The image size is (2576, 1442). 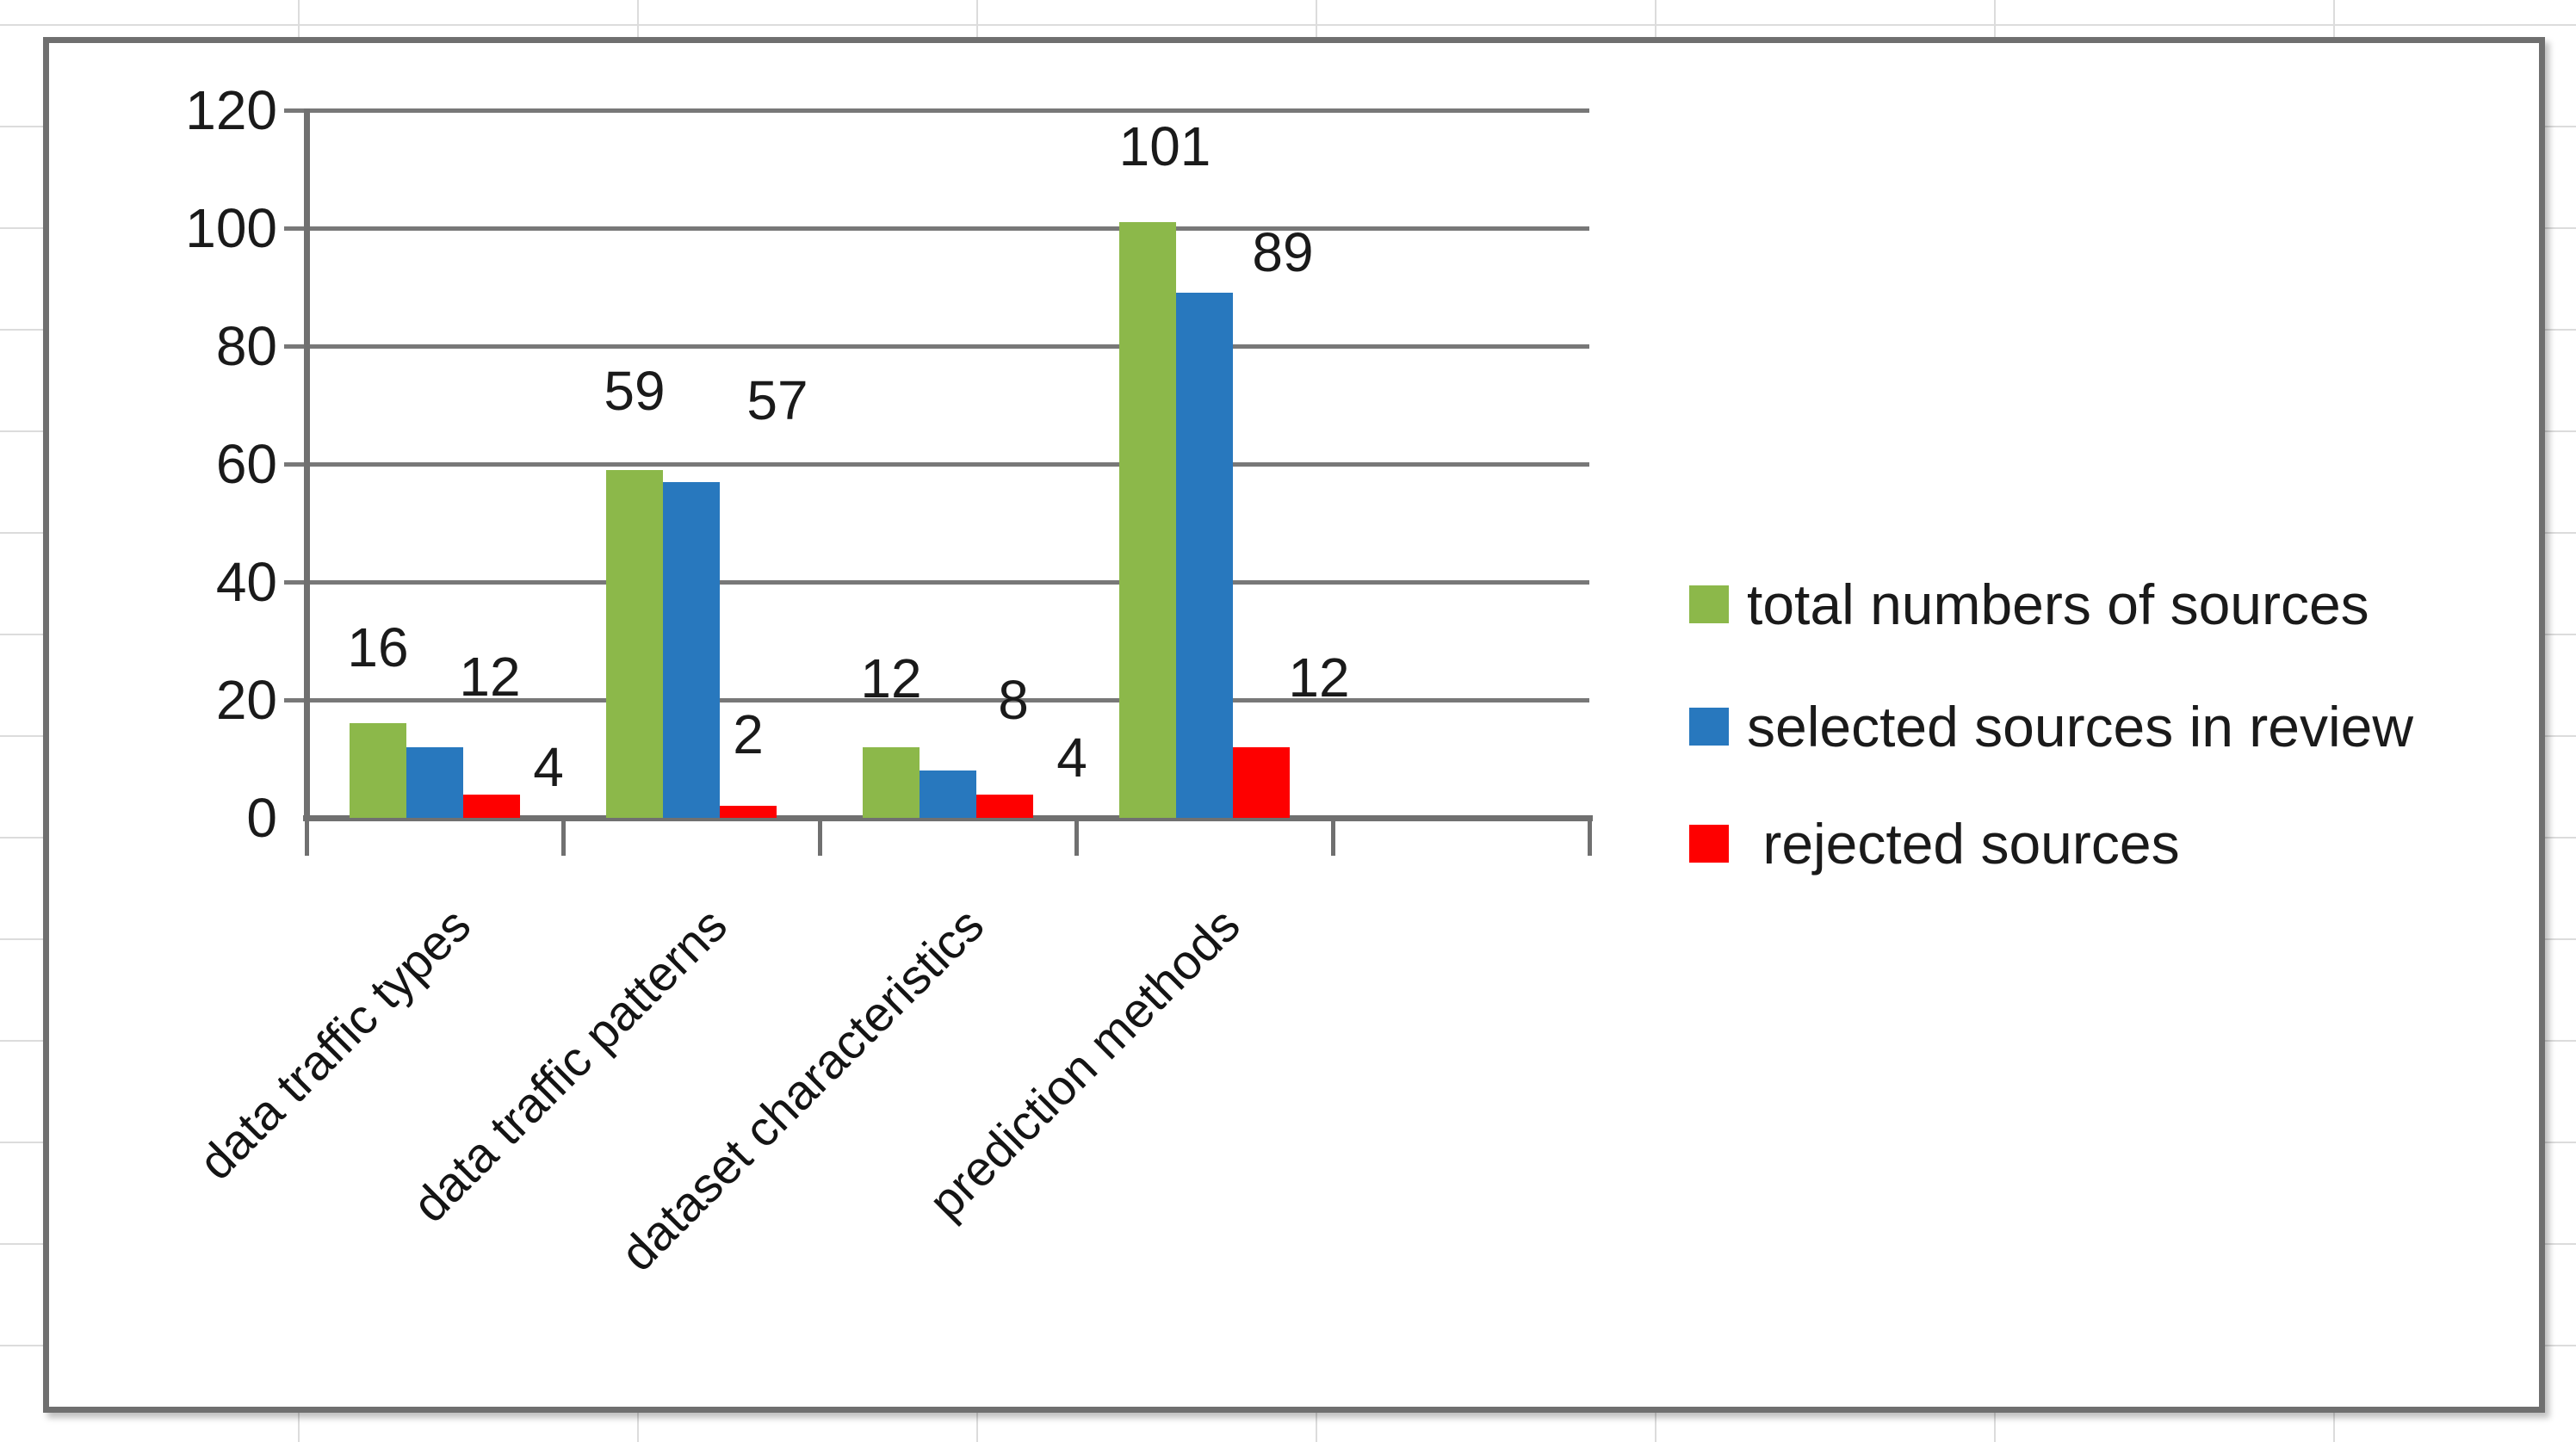 What do you see at coordinates (1709, 844) in the screenshot?
I see `legend-swatch-red` at bounding box center [1709, 844].